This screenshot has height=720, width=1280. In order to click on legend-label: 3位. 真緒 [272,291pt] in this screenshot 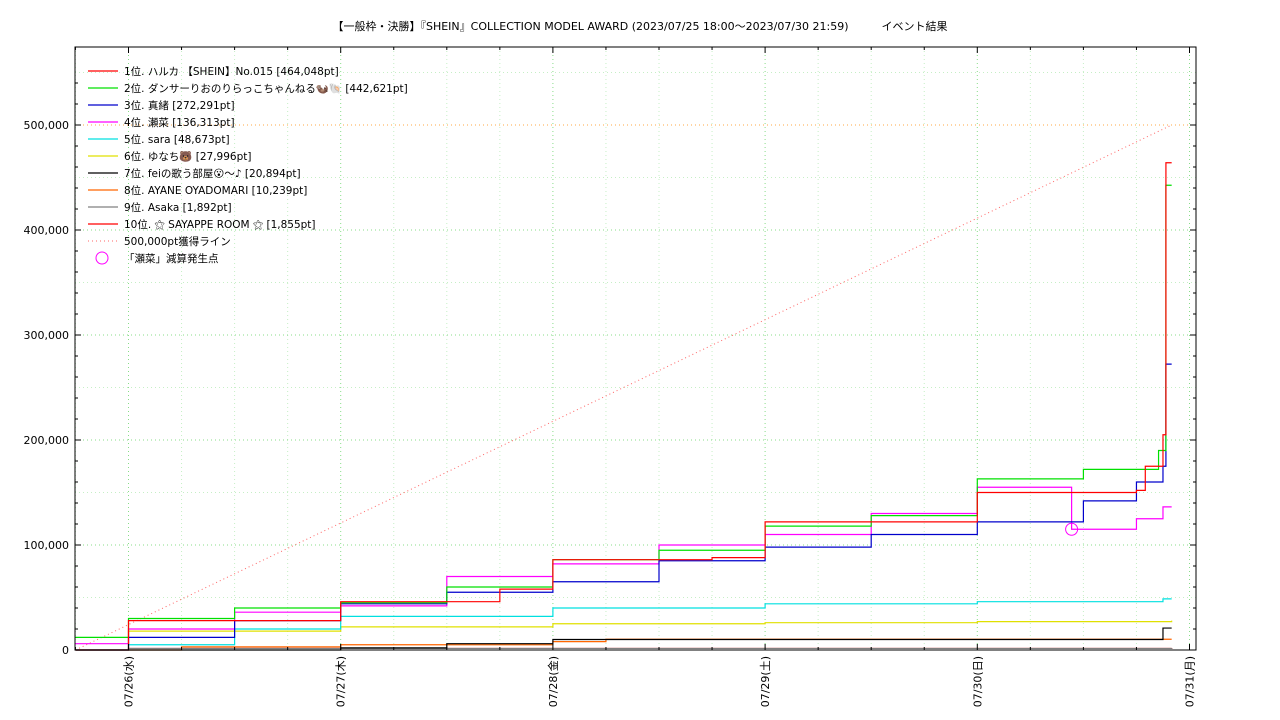, I will do `click(179, 105)`.